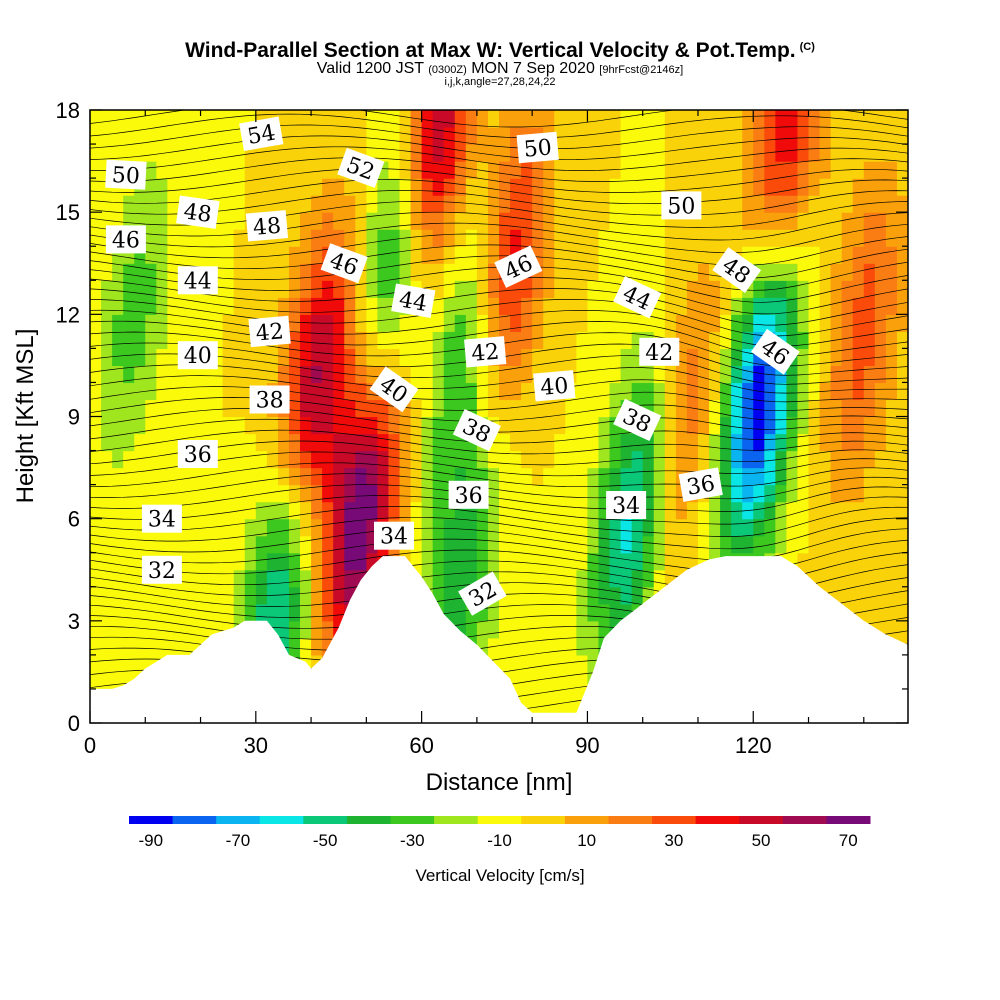 The height and width of the screenshot is (1000, 1000). I want to click on isentrope-label-text: 34, so click(394, 537).